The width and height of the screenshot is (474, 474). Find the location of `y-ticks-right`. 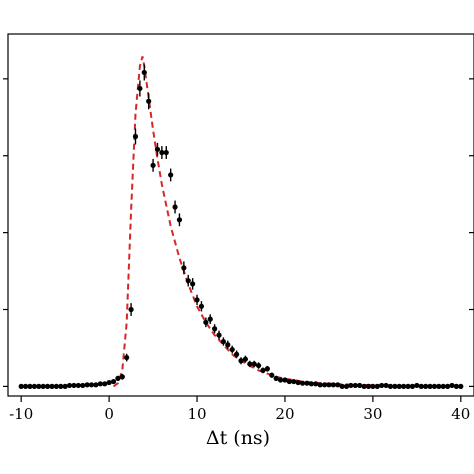

y-ticks-right is located at coordinates (471, 232).